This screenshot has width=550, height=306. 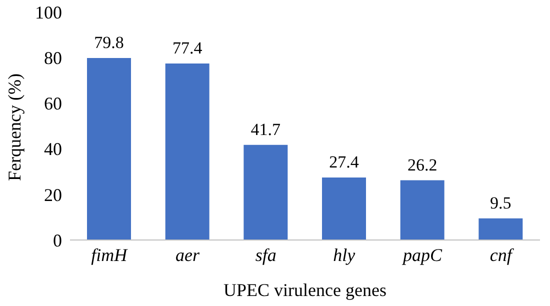 What do you see at coordinates (14, 127) in the screenshot?
I see `y-axis-title: Ferquency (%)` at bounding box center [14, 127].